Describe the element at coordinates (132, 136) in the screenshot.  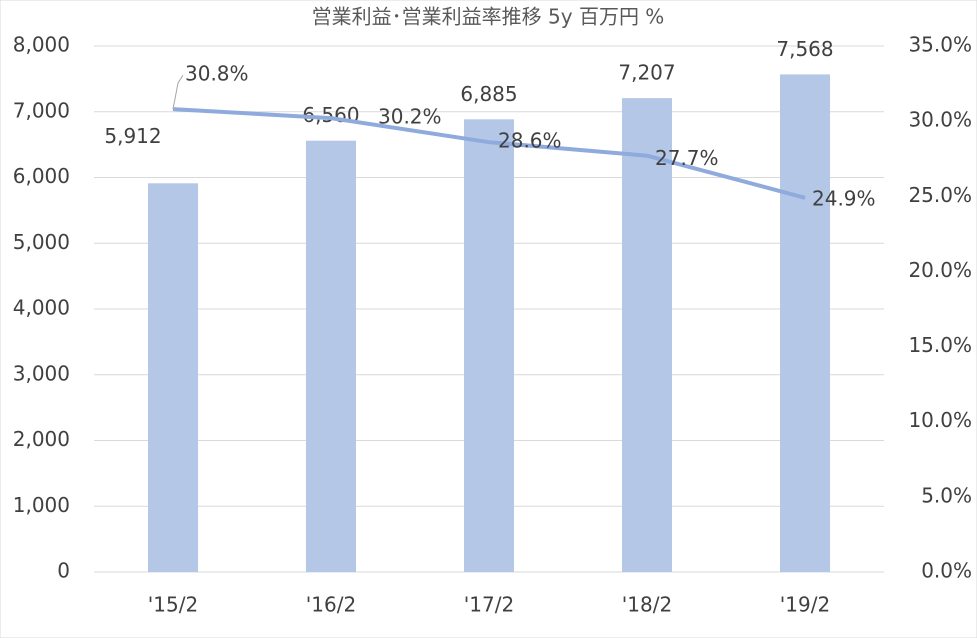
I see `bar-value-label: 5,912` at that location.